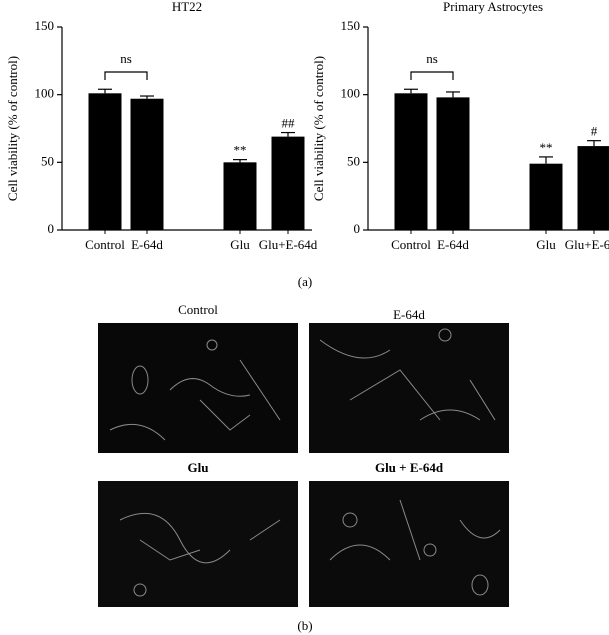  Describe the element at coordinates (493, 7) in the screenshot. I see `chart-title: Primary Astrocytes` at that location.